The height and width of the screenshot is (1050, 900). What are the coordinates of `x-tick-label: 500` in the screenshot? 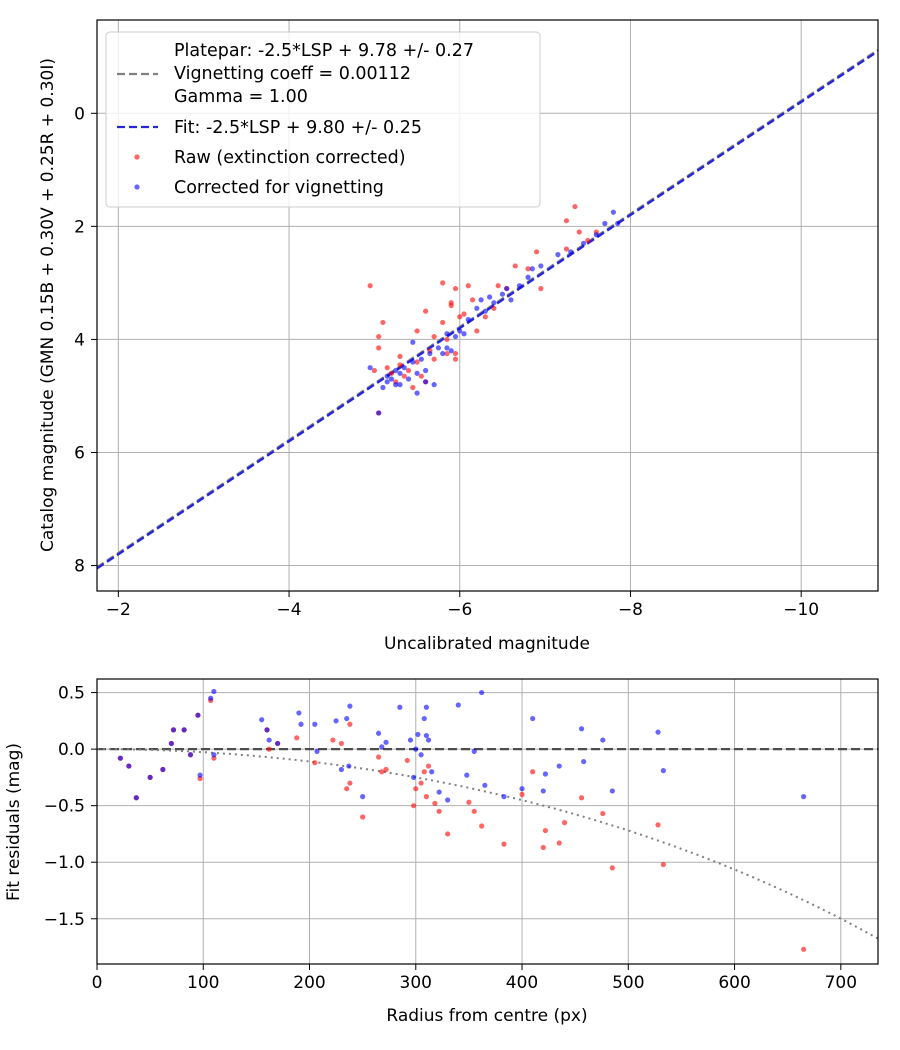 It's located at (628, 983).